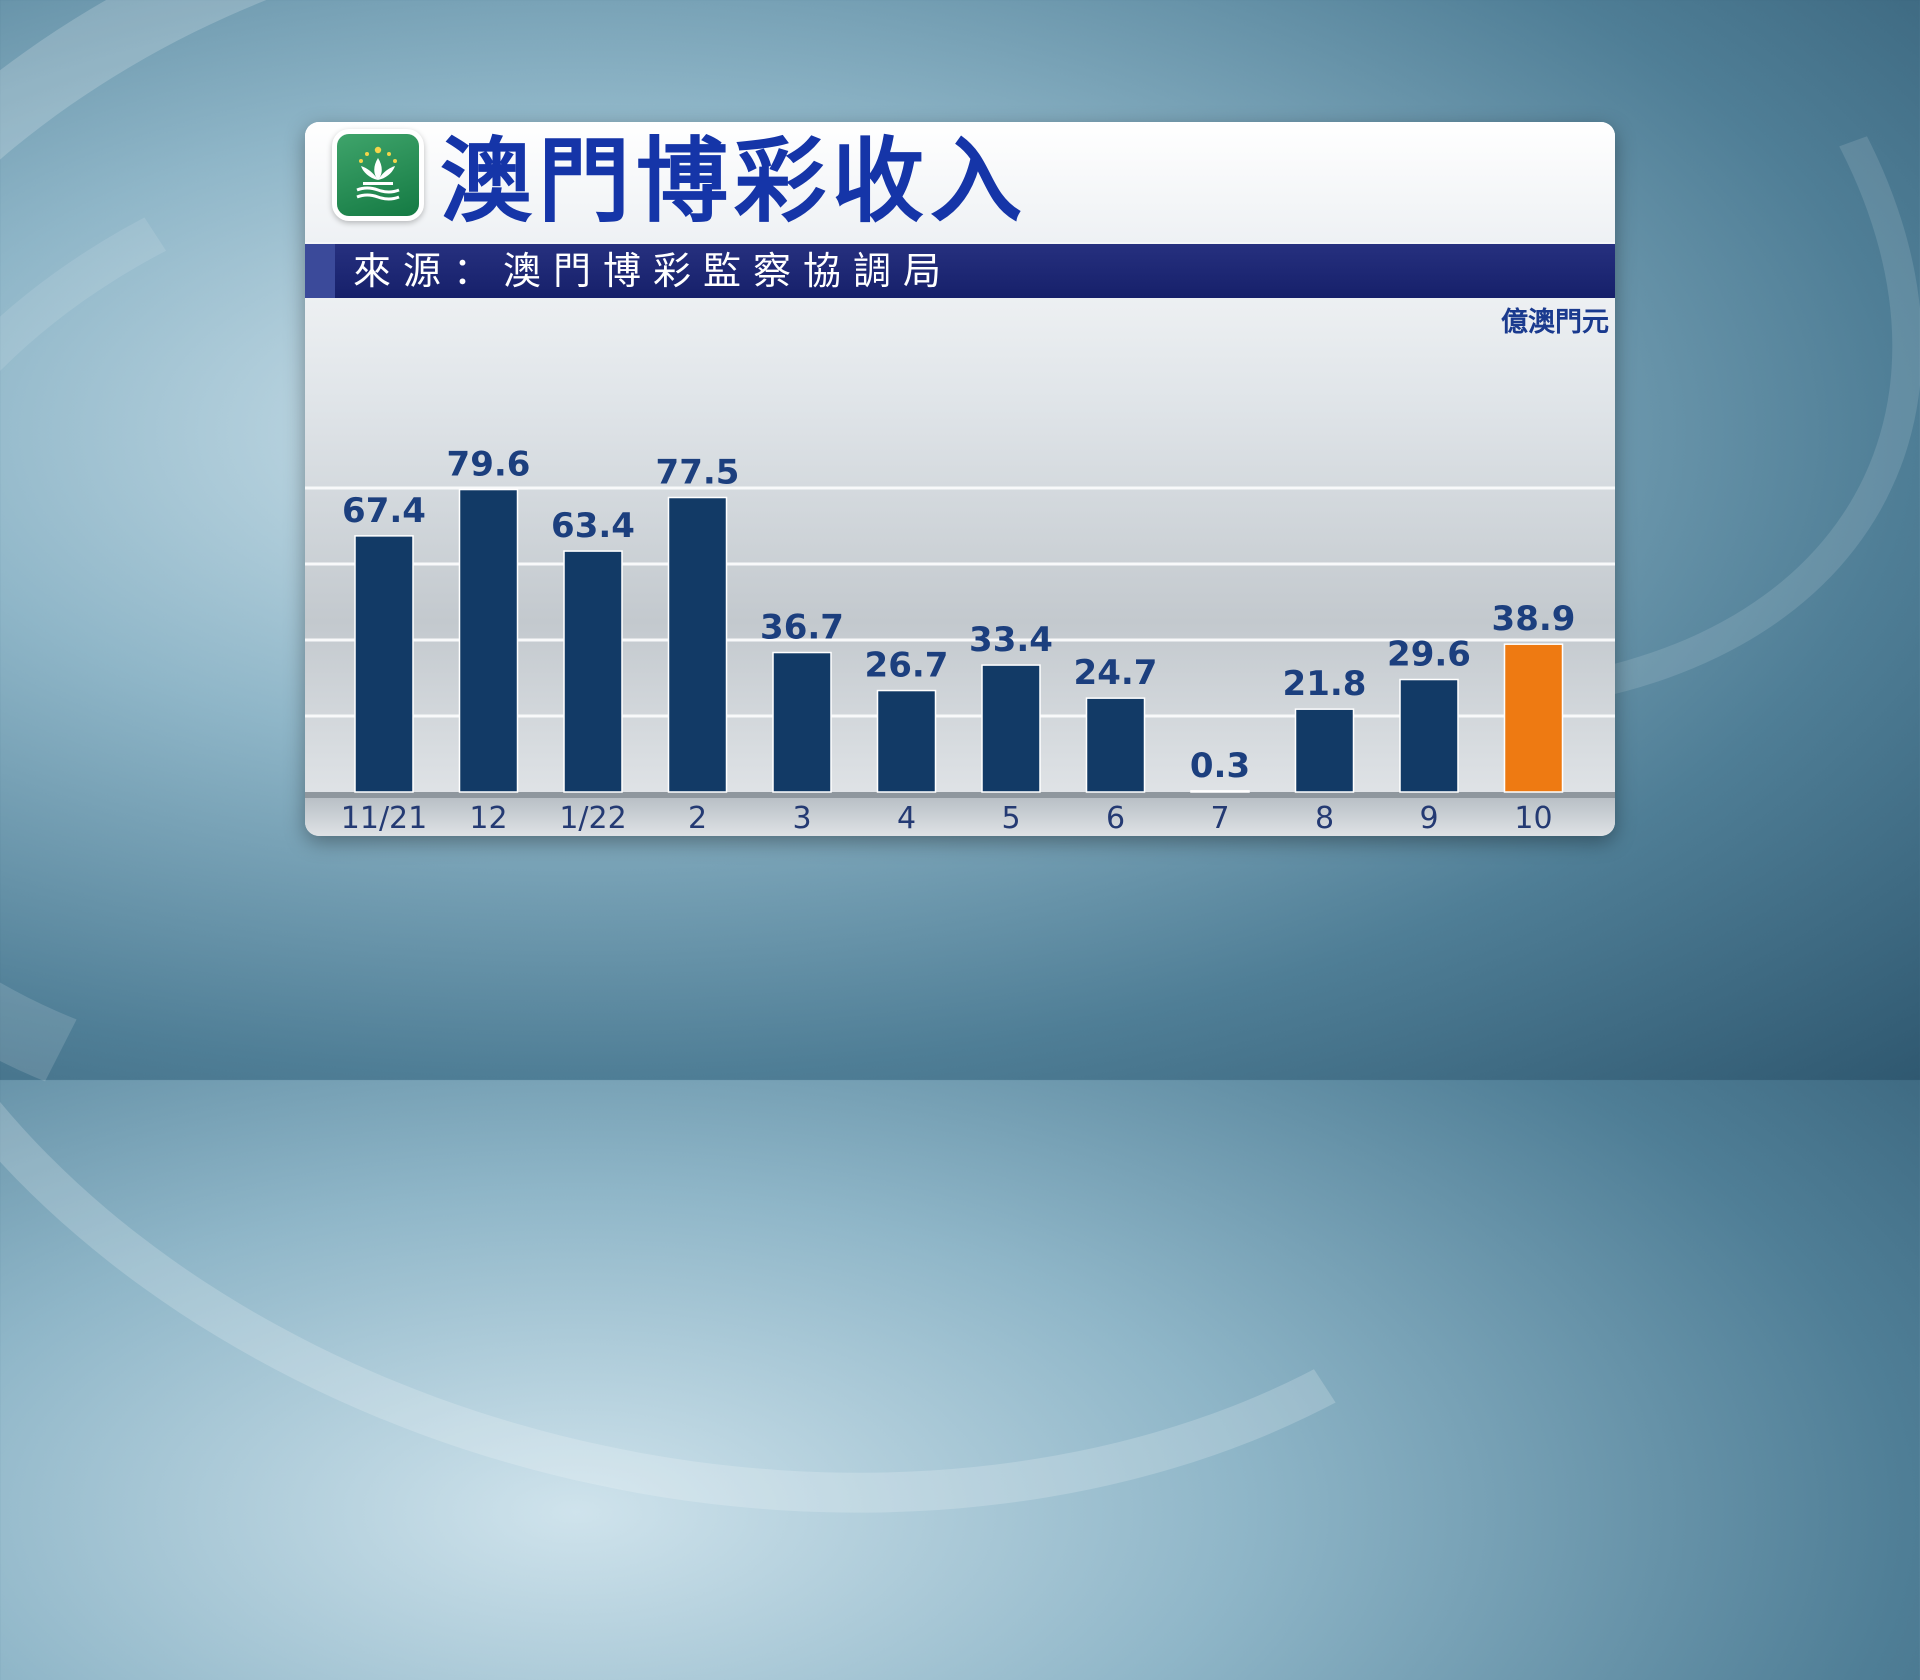  What do you see at coordinates (593, 671) in the screenshot?
I see `bar-1/22` at bounding box center [593, 671].